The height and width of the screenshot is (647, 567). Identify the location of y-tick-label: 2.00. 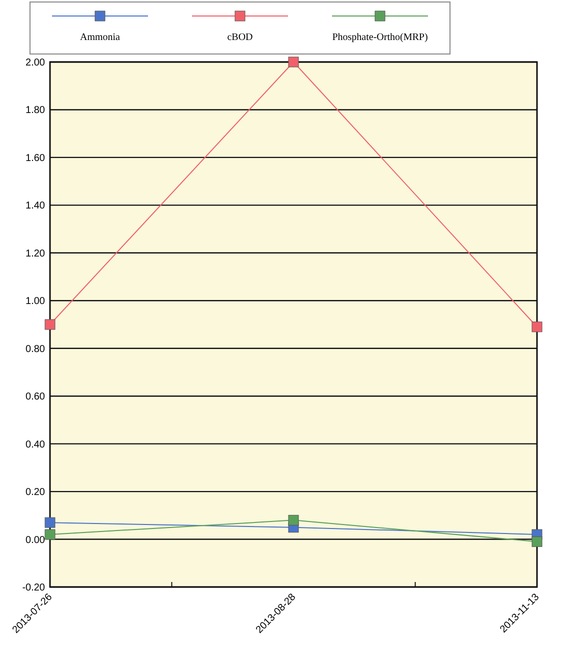
(36, 63).